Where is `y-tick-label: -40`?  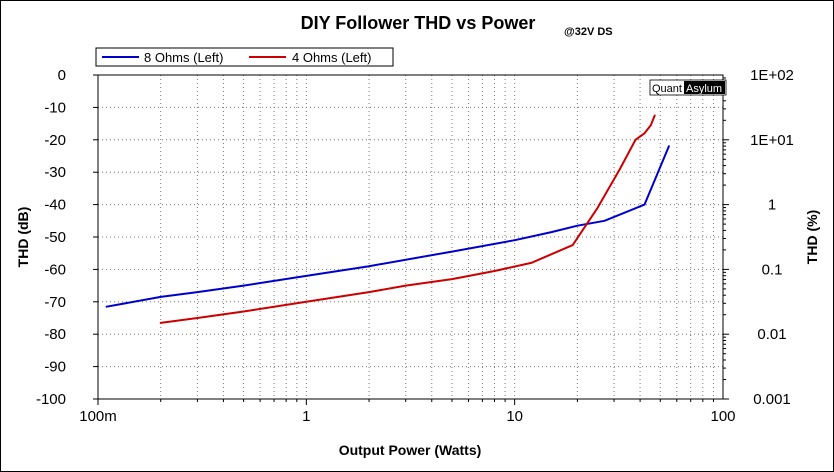
y-tick-label: -40 is located at coordinates (55, 205).